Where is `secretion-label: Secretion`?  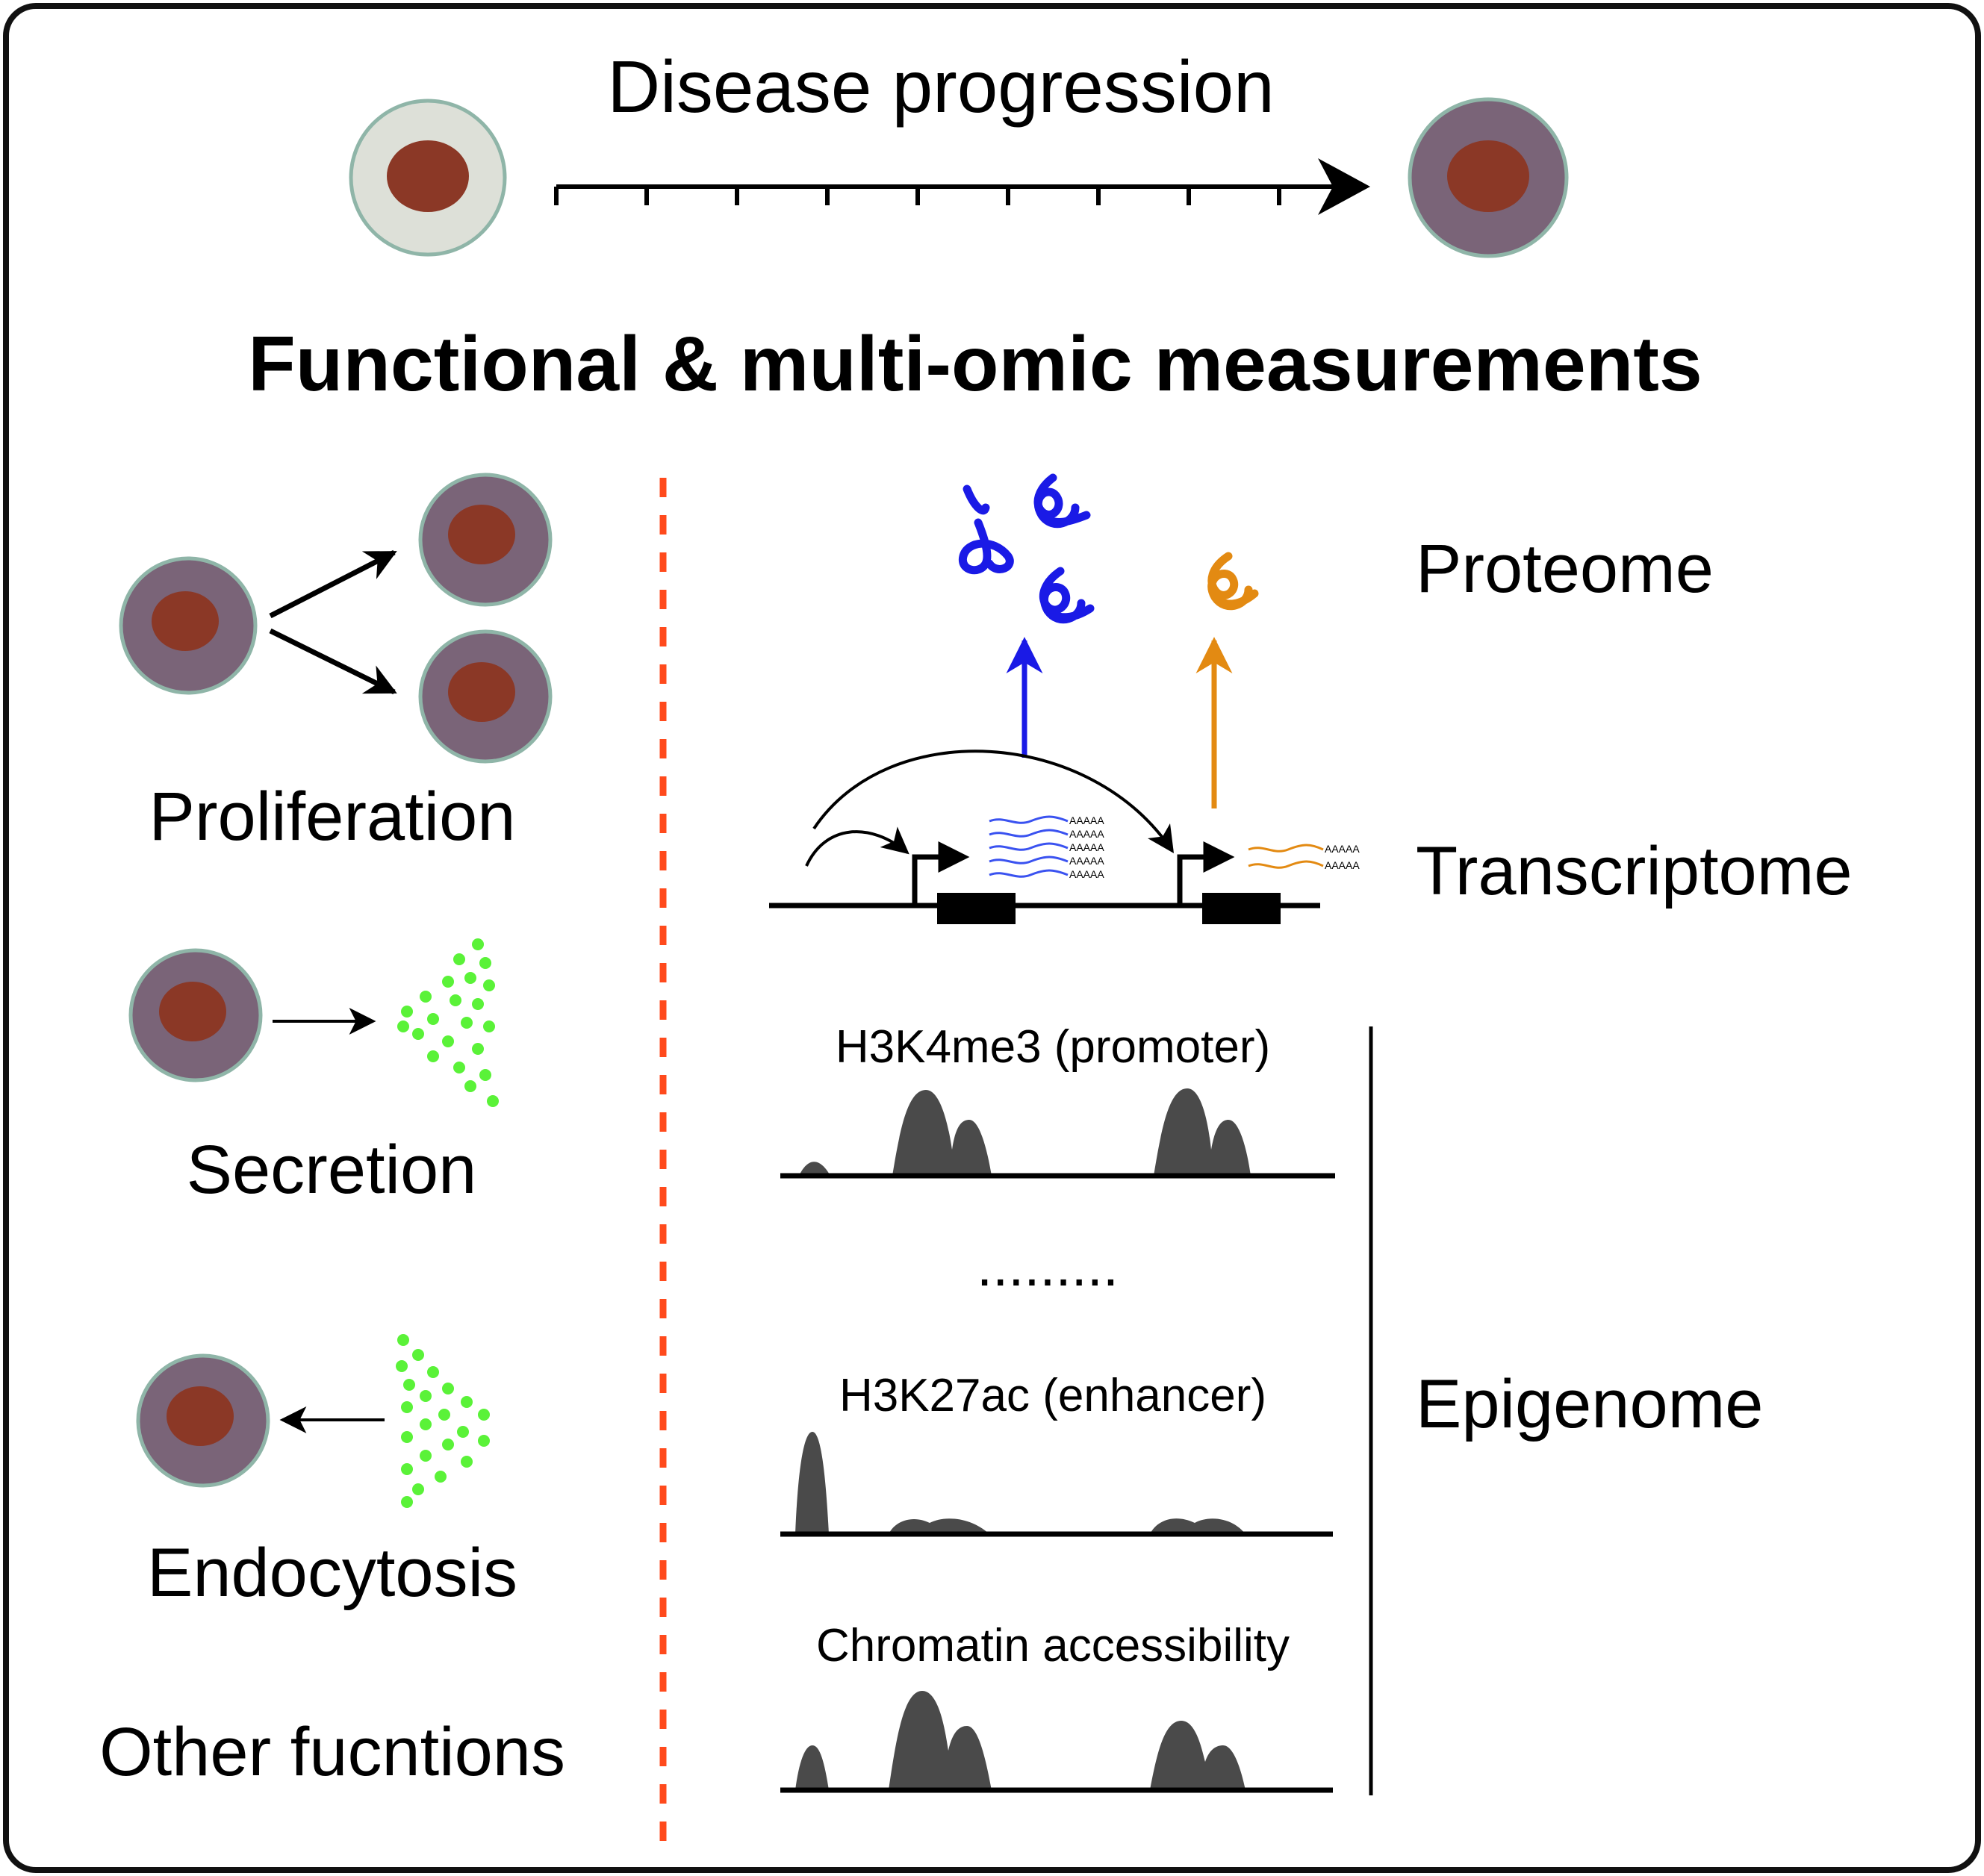
secretion-label: Secretion is located at coordinates (332, 1170).